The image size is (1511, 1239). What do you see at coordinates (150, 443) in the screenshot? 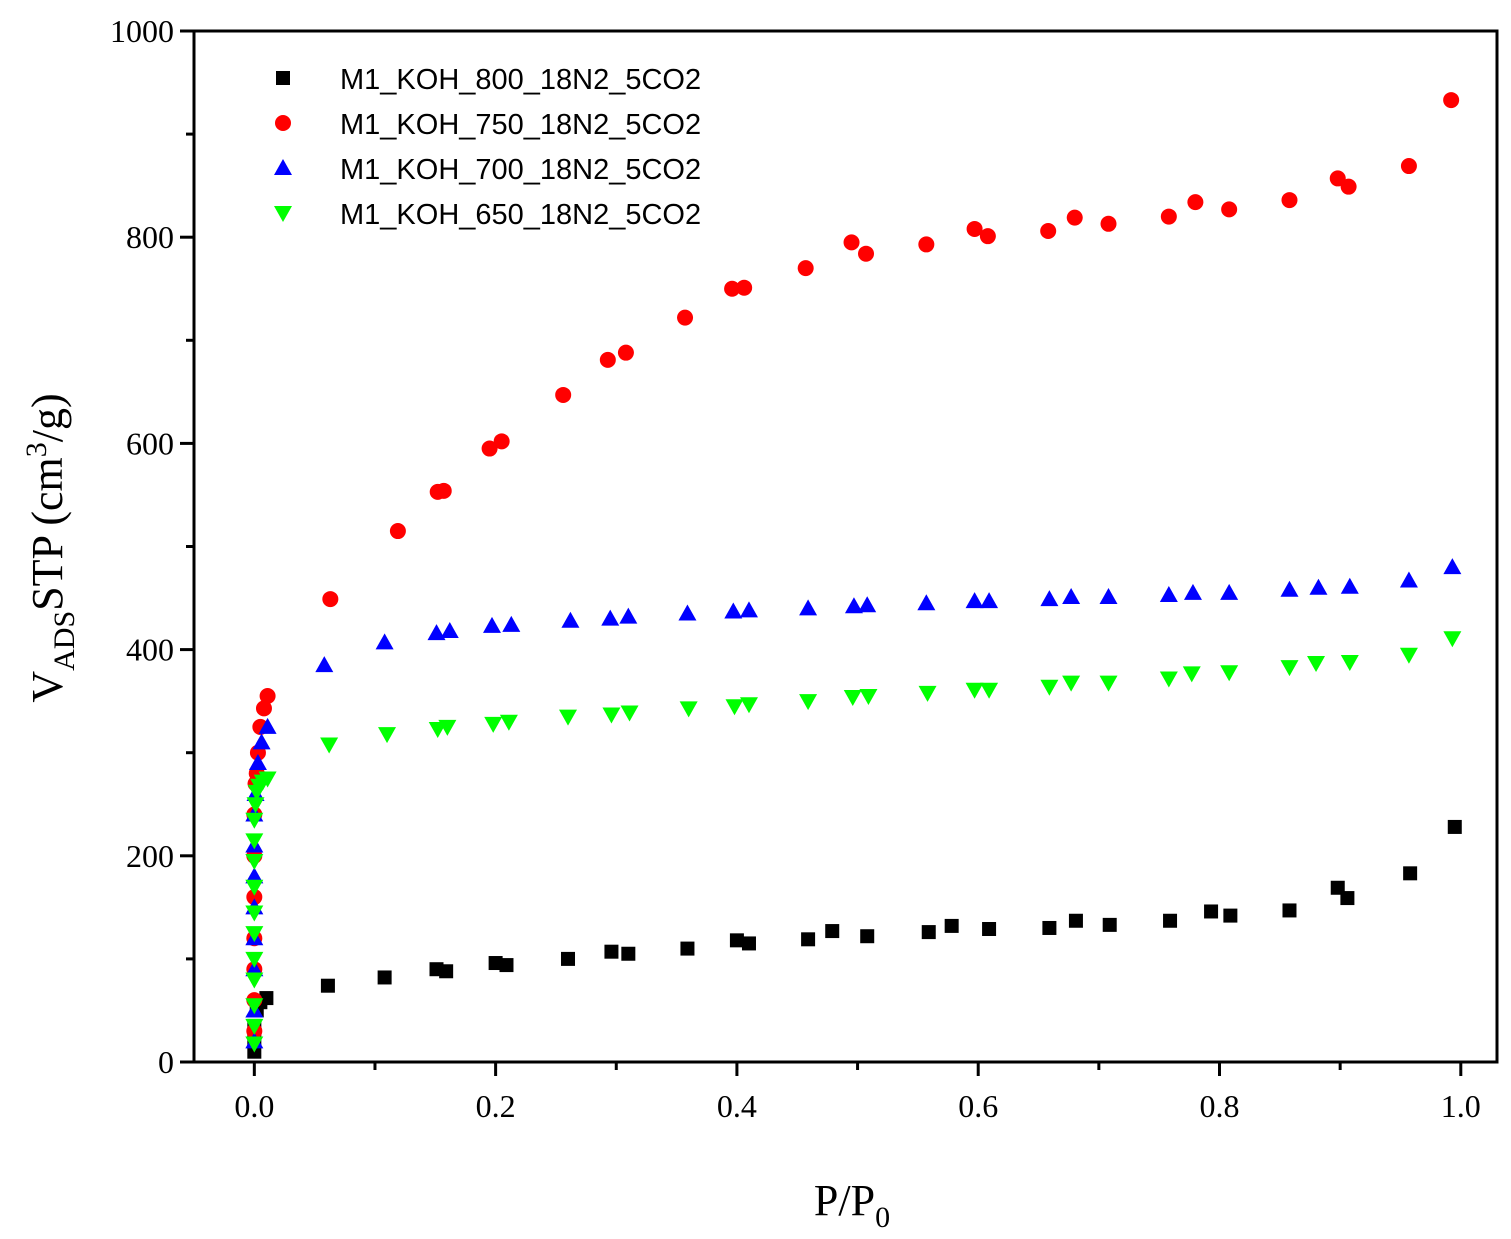
I see `y-tick-label: 600` at bounding box center [150, 443].